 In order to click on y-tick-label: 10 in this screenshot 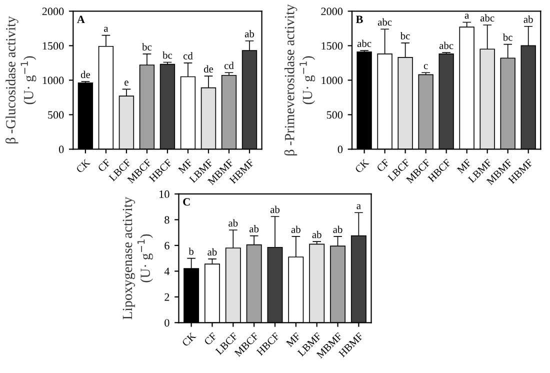, I will do `click(165, 194)`.